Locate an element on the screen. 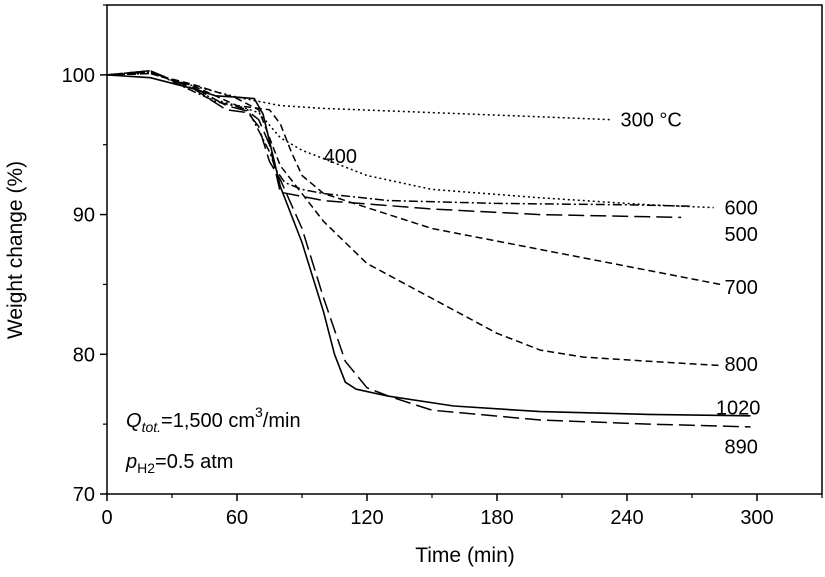 This screenshot has height=577, width=825. y-tick-label: 90 is located at coordinates (84, 216).